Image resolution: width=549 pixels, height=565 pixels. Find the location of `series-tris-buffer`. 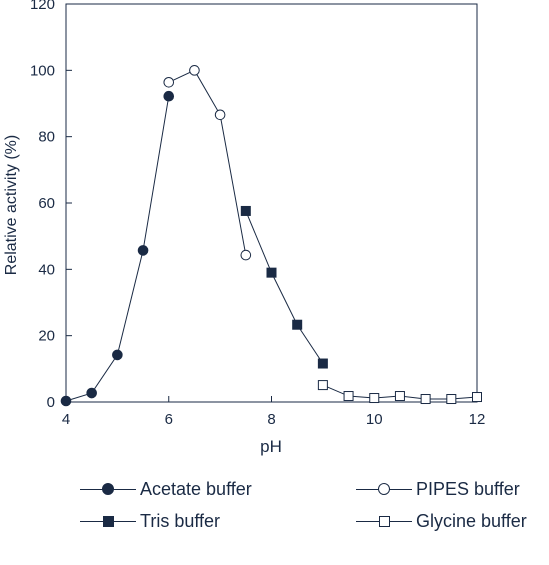

series-tris-buffer is located at coordinates (284, 287).